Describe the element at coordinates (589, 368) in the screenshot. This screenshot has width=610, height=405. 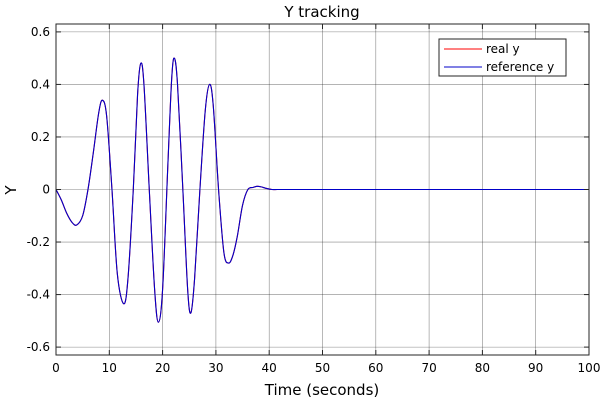
I see `x-tick-label: 100` at that location.